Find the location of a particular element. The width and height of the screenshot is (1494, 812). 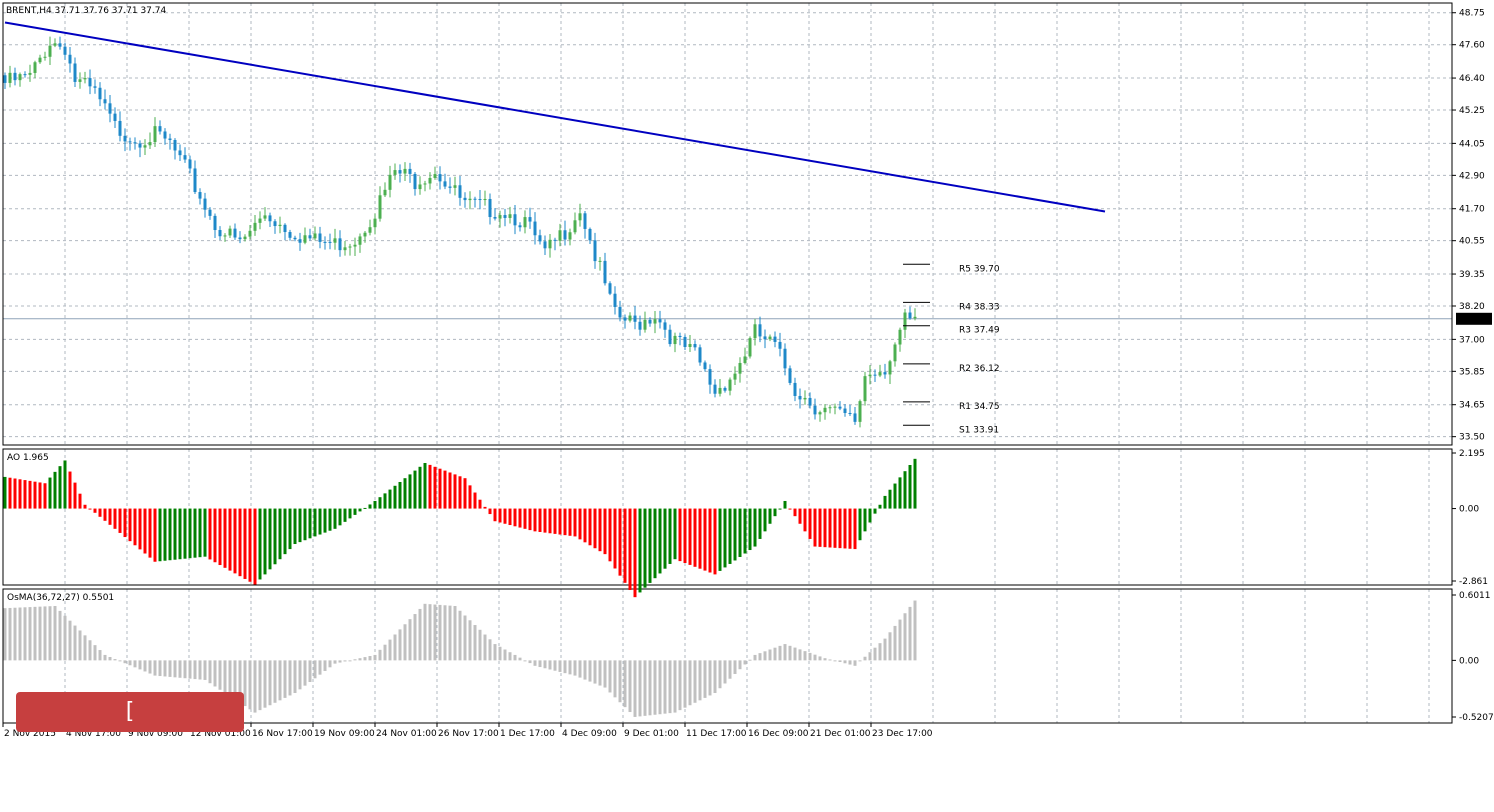

current-price-box is located at coordinates (1474, 318).